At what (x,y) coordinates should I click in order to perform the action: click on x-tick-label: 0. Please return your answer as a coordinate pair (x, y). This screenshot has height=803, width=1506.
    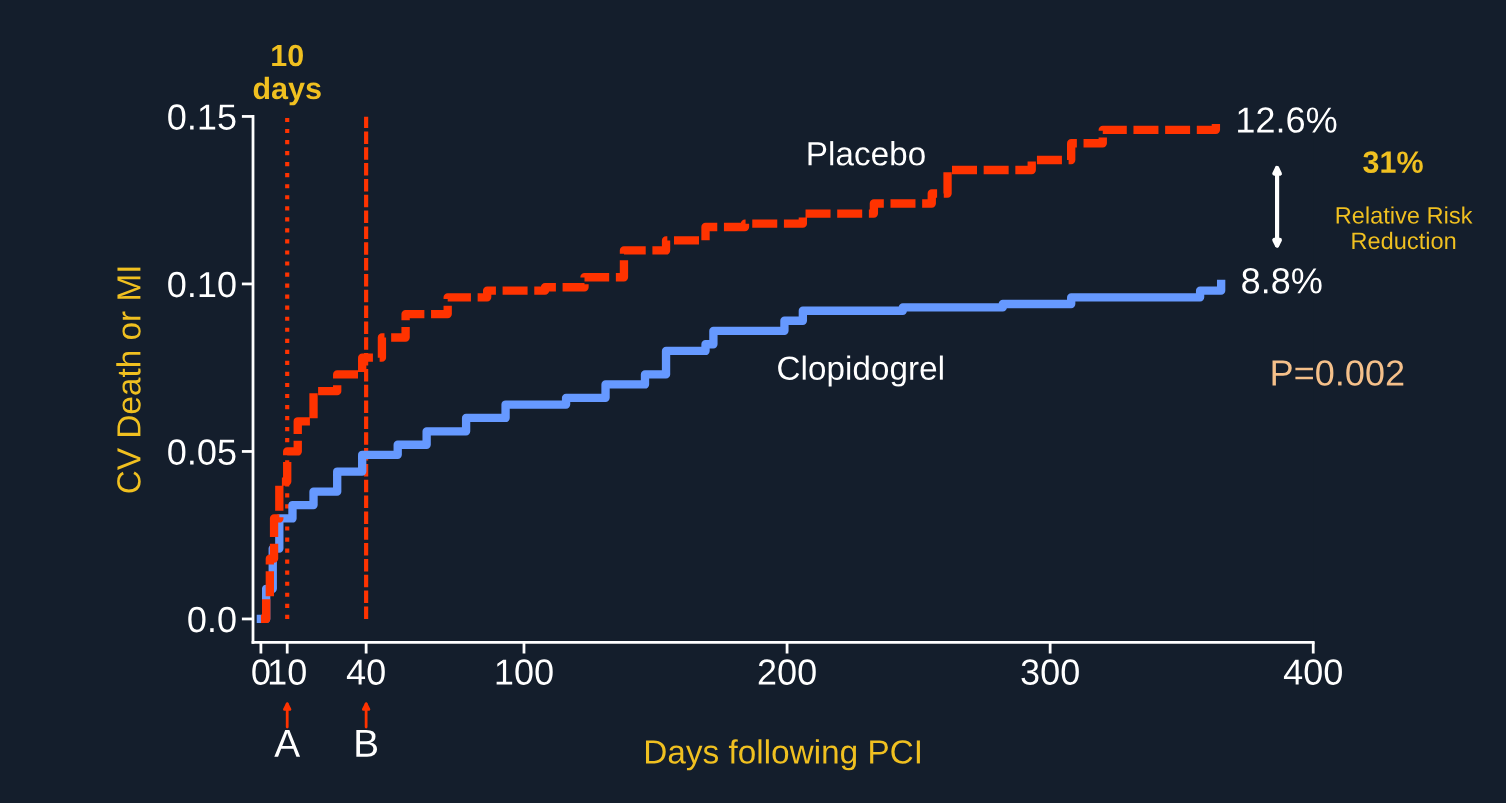
    Looking at the image, I should click on (261, 672).